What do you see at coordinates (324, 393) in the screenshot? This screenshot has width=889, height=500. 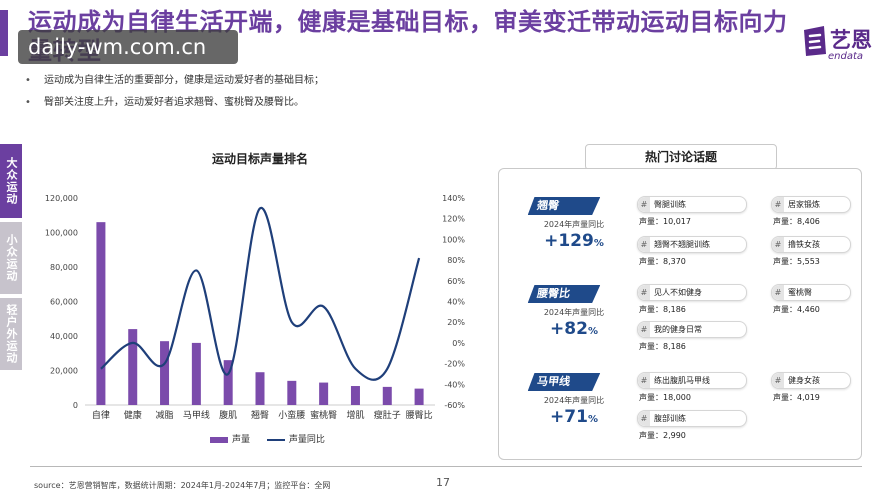 I see `bar-蜜桃臀` at bounding box center [324, 393].